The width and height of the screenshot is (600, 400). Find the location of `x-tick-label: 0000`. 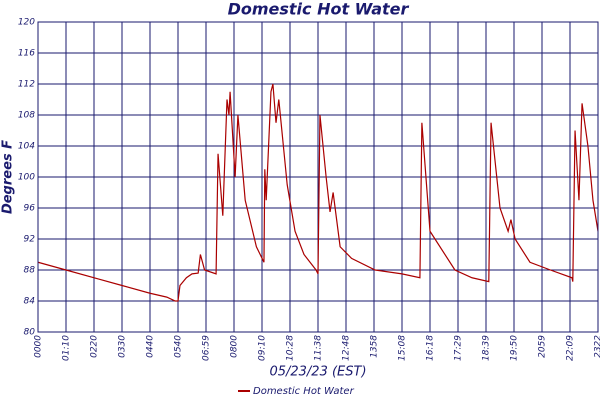

x-tick-label: 0000 is located at coordinates (39, 346).